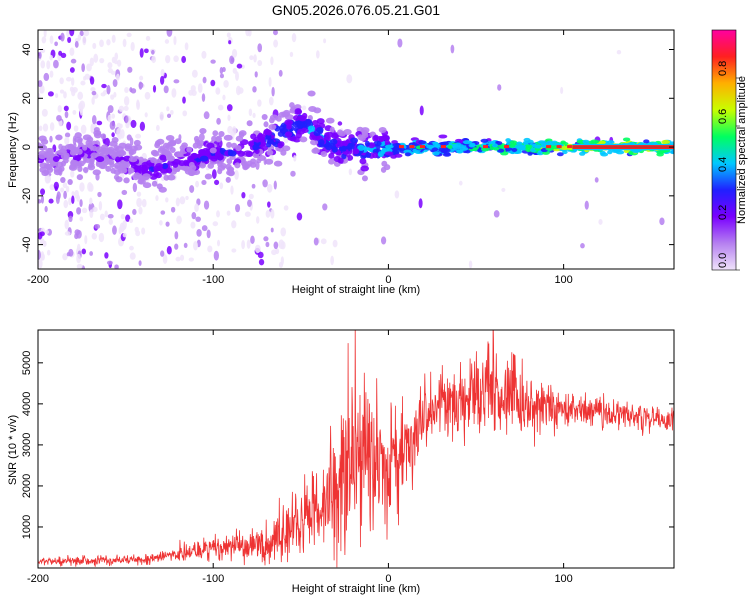  What do you see at coordinates (27, 486) in the screenshot?
I see `snr-y-tick-label: 2000` at bounding box center [27, 486].